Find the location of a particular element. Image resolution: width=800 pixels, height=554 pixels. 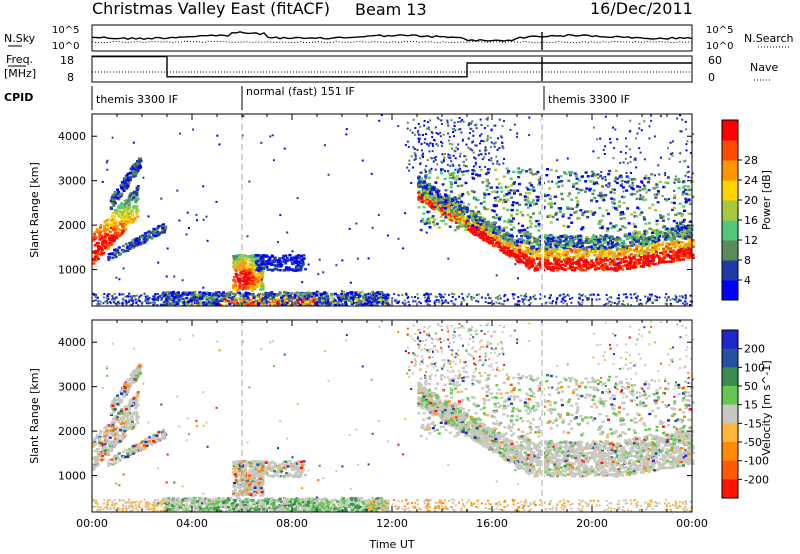

cpid-segment-1: themis 3300 IF is located at coordinates (137, 99).